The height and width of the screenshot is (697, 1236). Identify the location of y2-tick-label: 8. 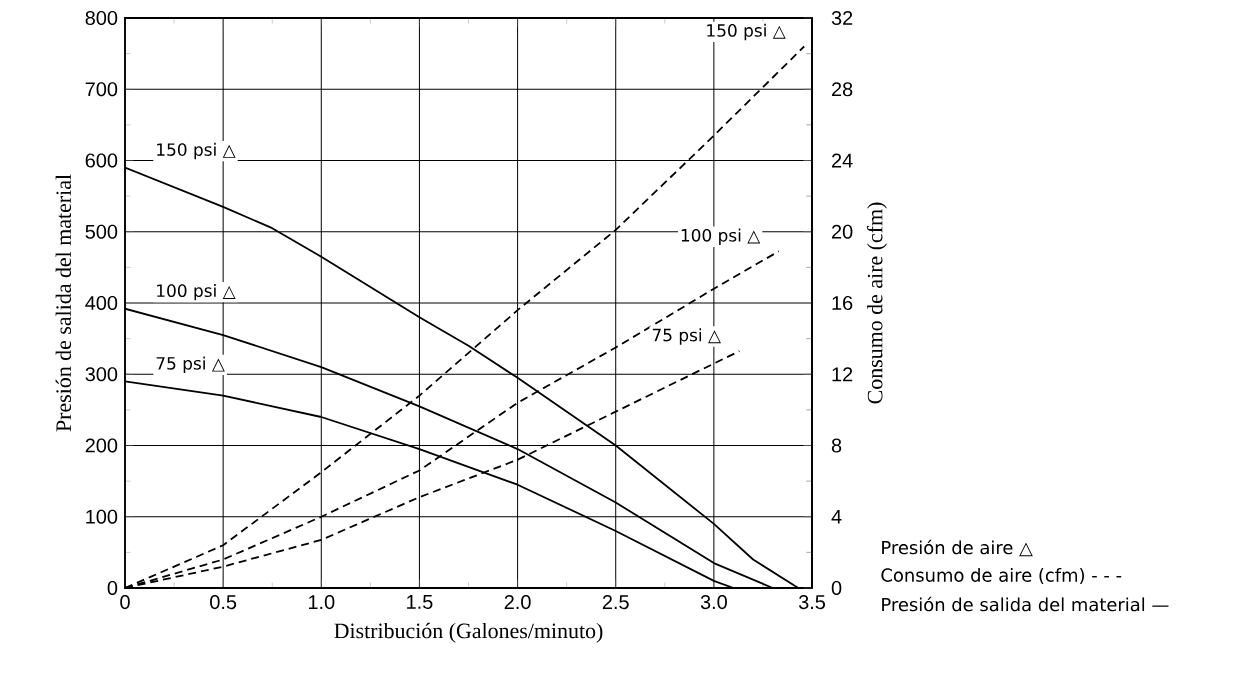
(836, 445).